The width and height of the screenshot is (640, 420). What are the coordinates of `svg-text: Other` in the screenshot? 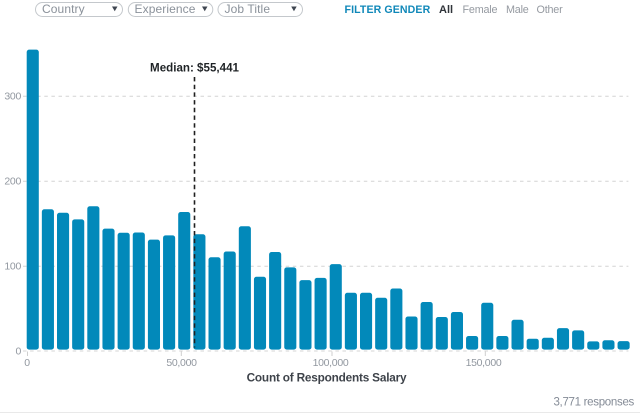 It's located at (550, 10).